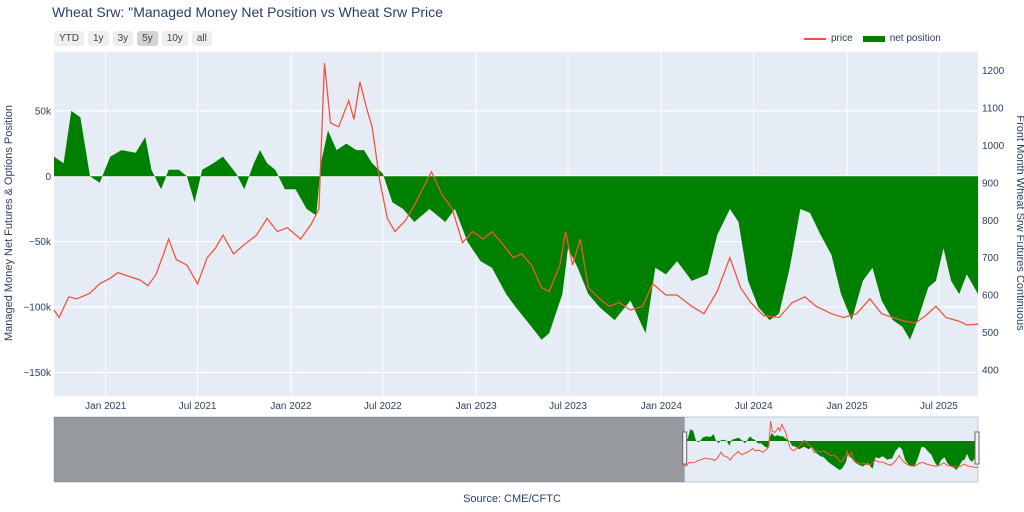 This screenshot has width=1024, height=512. Describe the element at coordinates (848, 406) in the screenshot. I see `x-tick-label: Jan 2025` at that location.